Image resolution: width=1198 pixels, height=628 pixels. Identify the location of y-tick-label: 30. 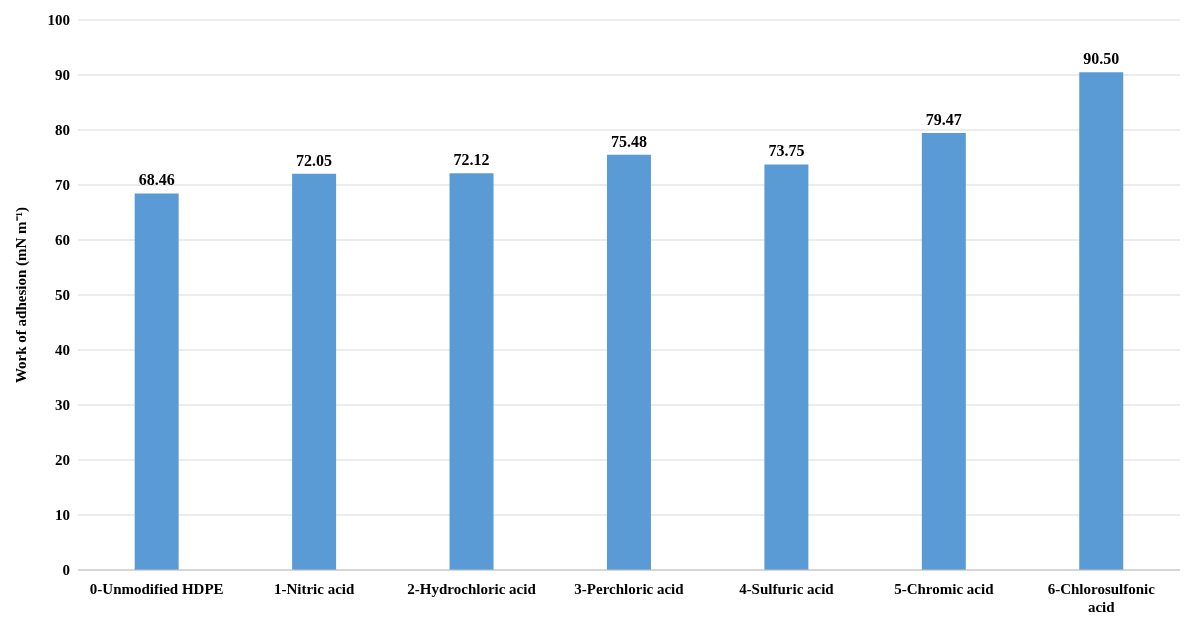
(62, 405).